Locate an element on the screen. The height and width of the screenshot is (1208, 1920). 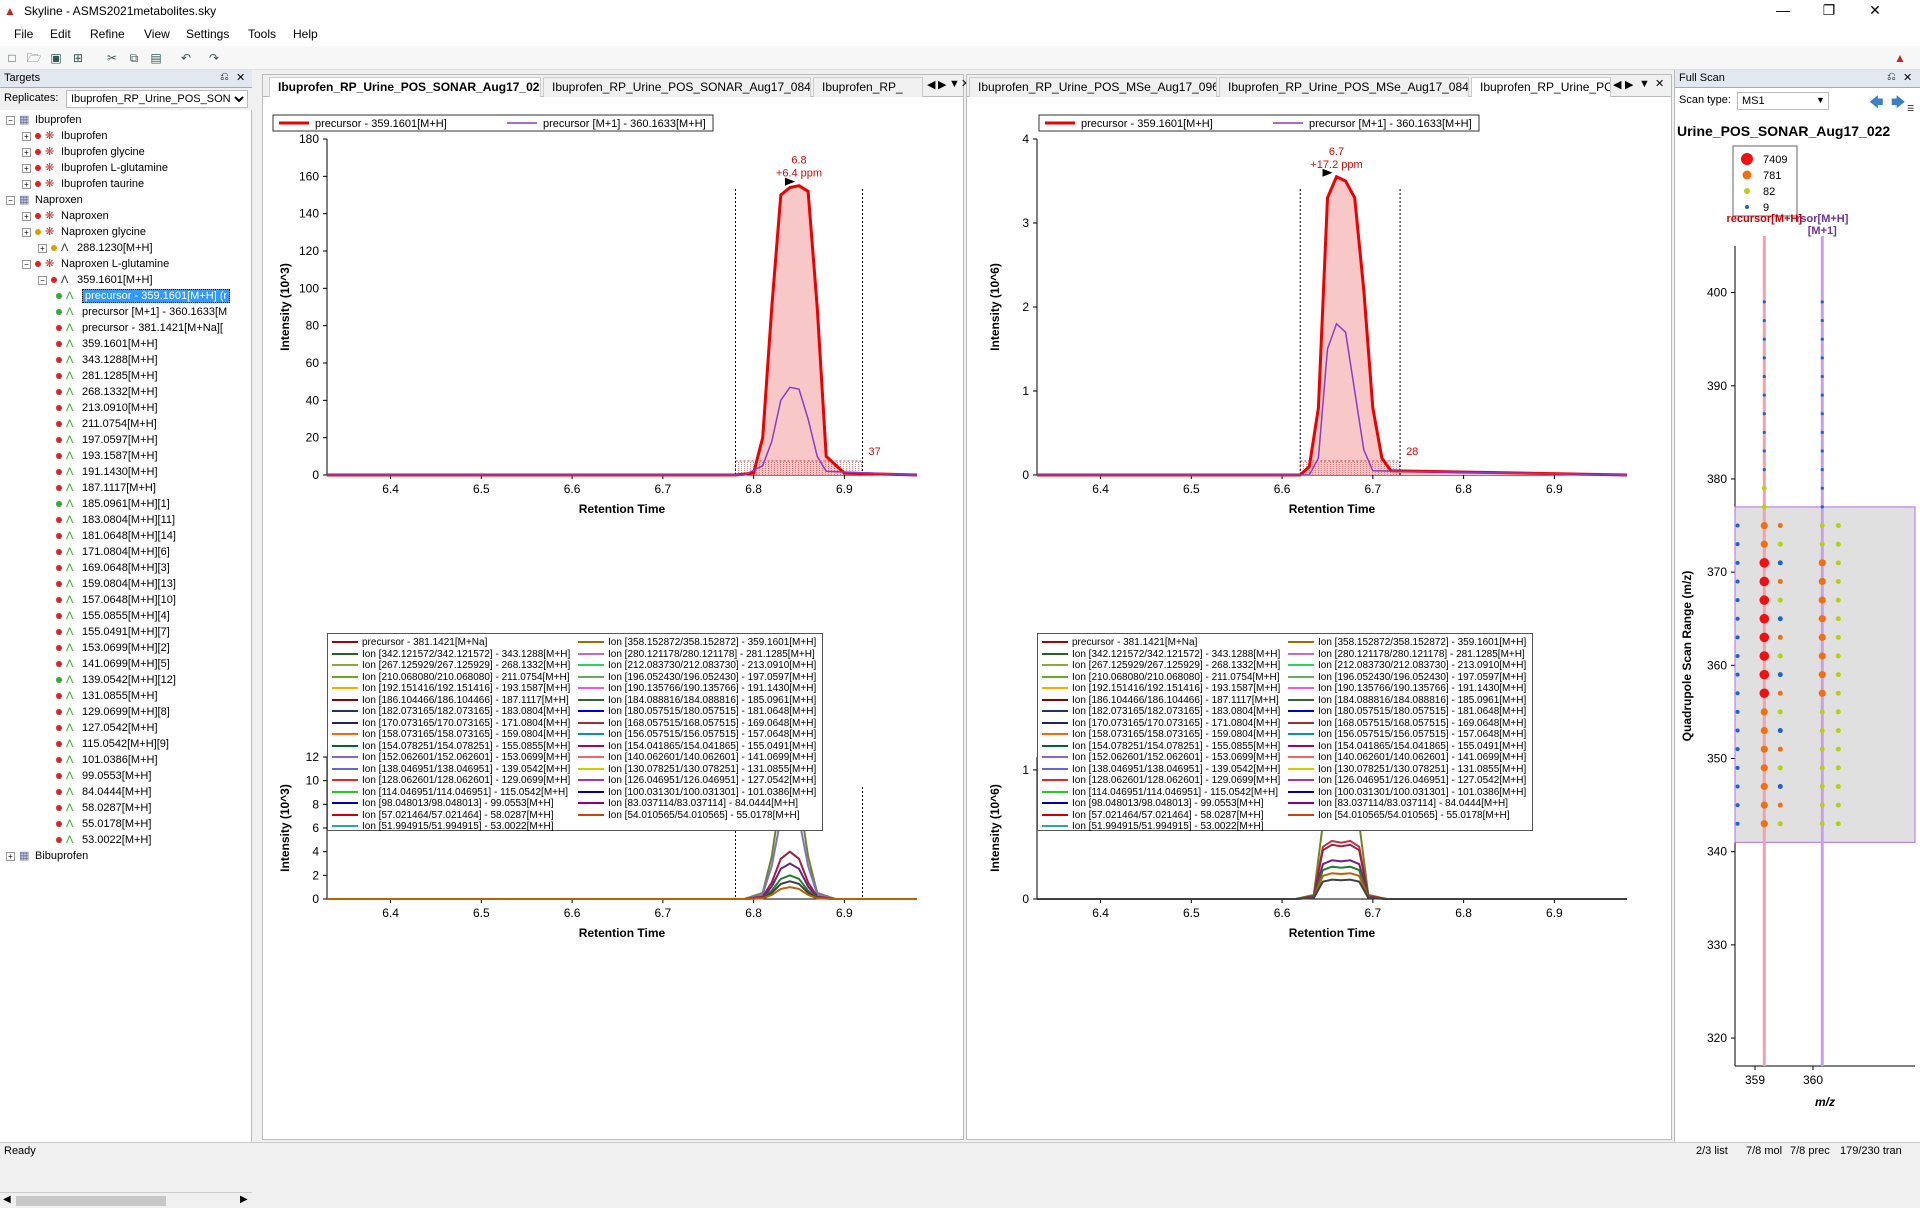
tree-node: Λ 131.0855[M+H] is located at coordinates (107, 696).